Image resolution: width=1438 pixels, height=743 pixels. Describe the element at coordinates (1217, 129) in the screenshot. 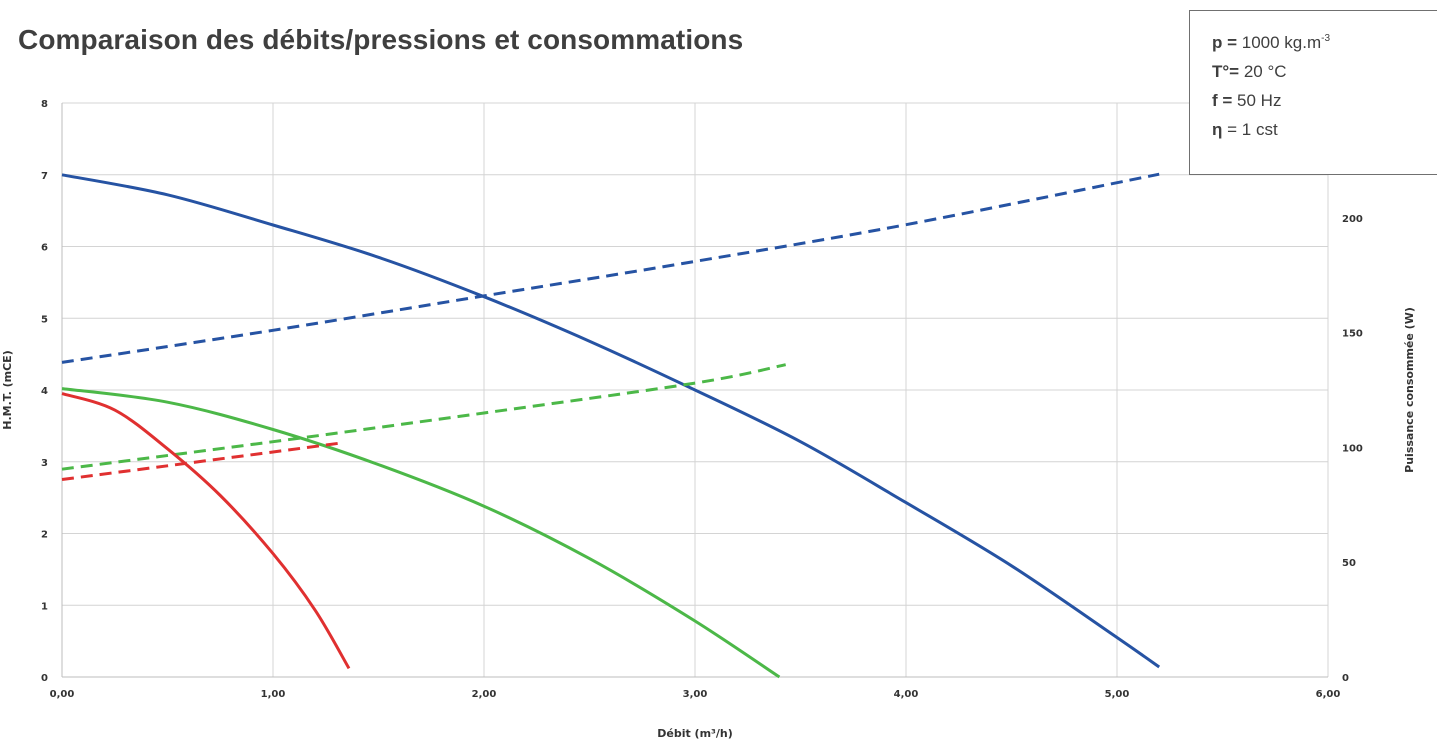

I see `condition-viscosity-label: η` at that location.